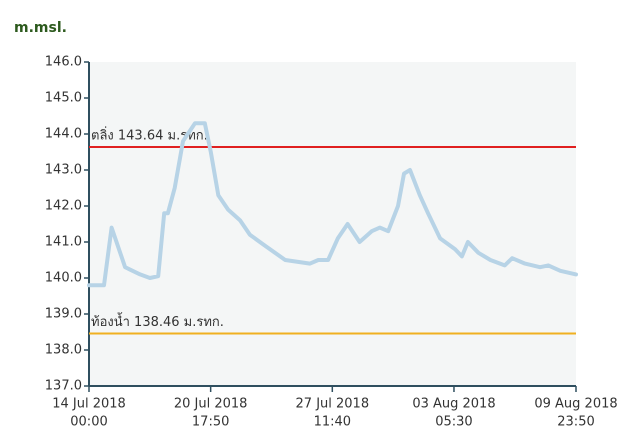  What do you see at coordinates (157, 321) in the screenshot?
I see `reference-label: ท้องน้ำ 138.46 ม.รทก.` at bounding box center [157, 321].